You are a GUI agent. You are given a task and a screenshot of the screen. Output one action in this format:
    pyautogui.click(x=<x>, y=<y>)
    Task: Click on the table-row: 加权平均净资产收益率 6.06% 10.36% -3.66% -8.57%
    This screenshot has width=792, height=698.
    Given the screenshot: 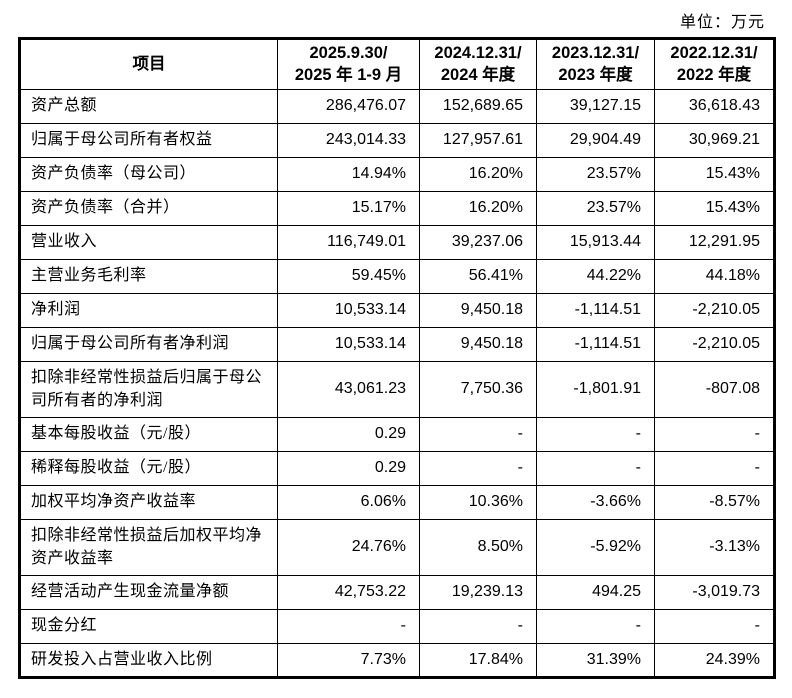 What is the action you would take?
    pyautogui.click(x=397, y=502)
    